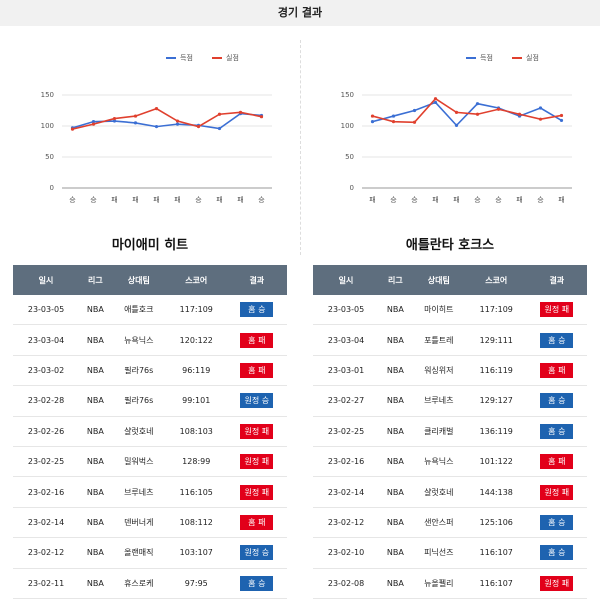 This screenshot has width=600, height=599. I want to click on cell: 108:112, so click(196, 523).